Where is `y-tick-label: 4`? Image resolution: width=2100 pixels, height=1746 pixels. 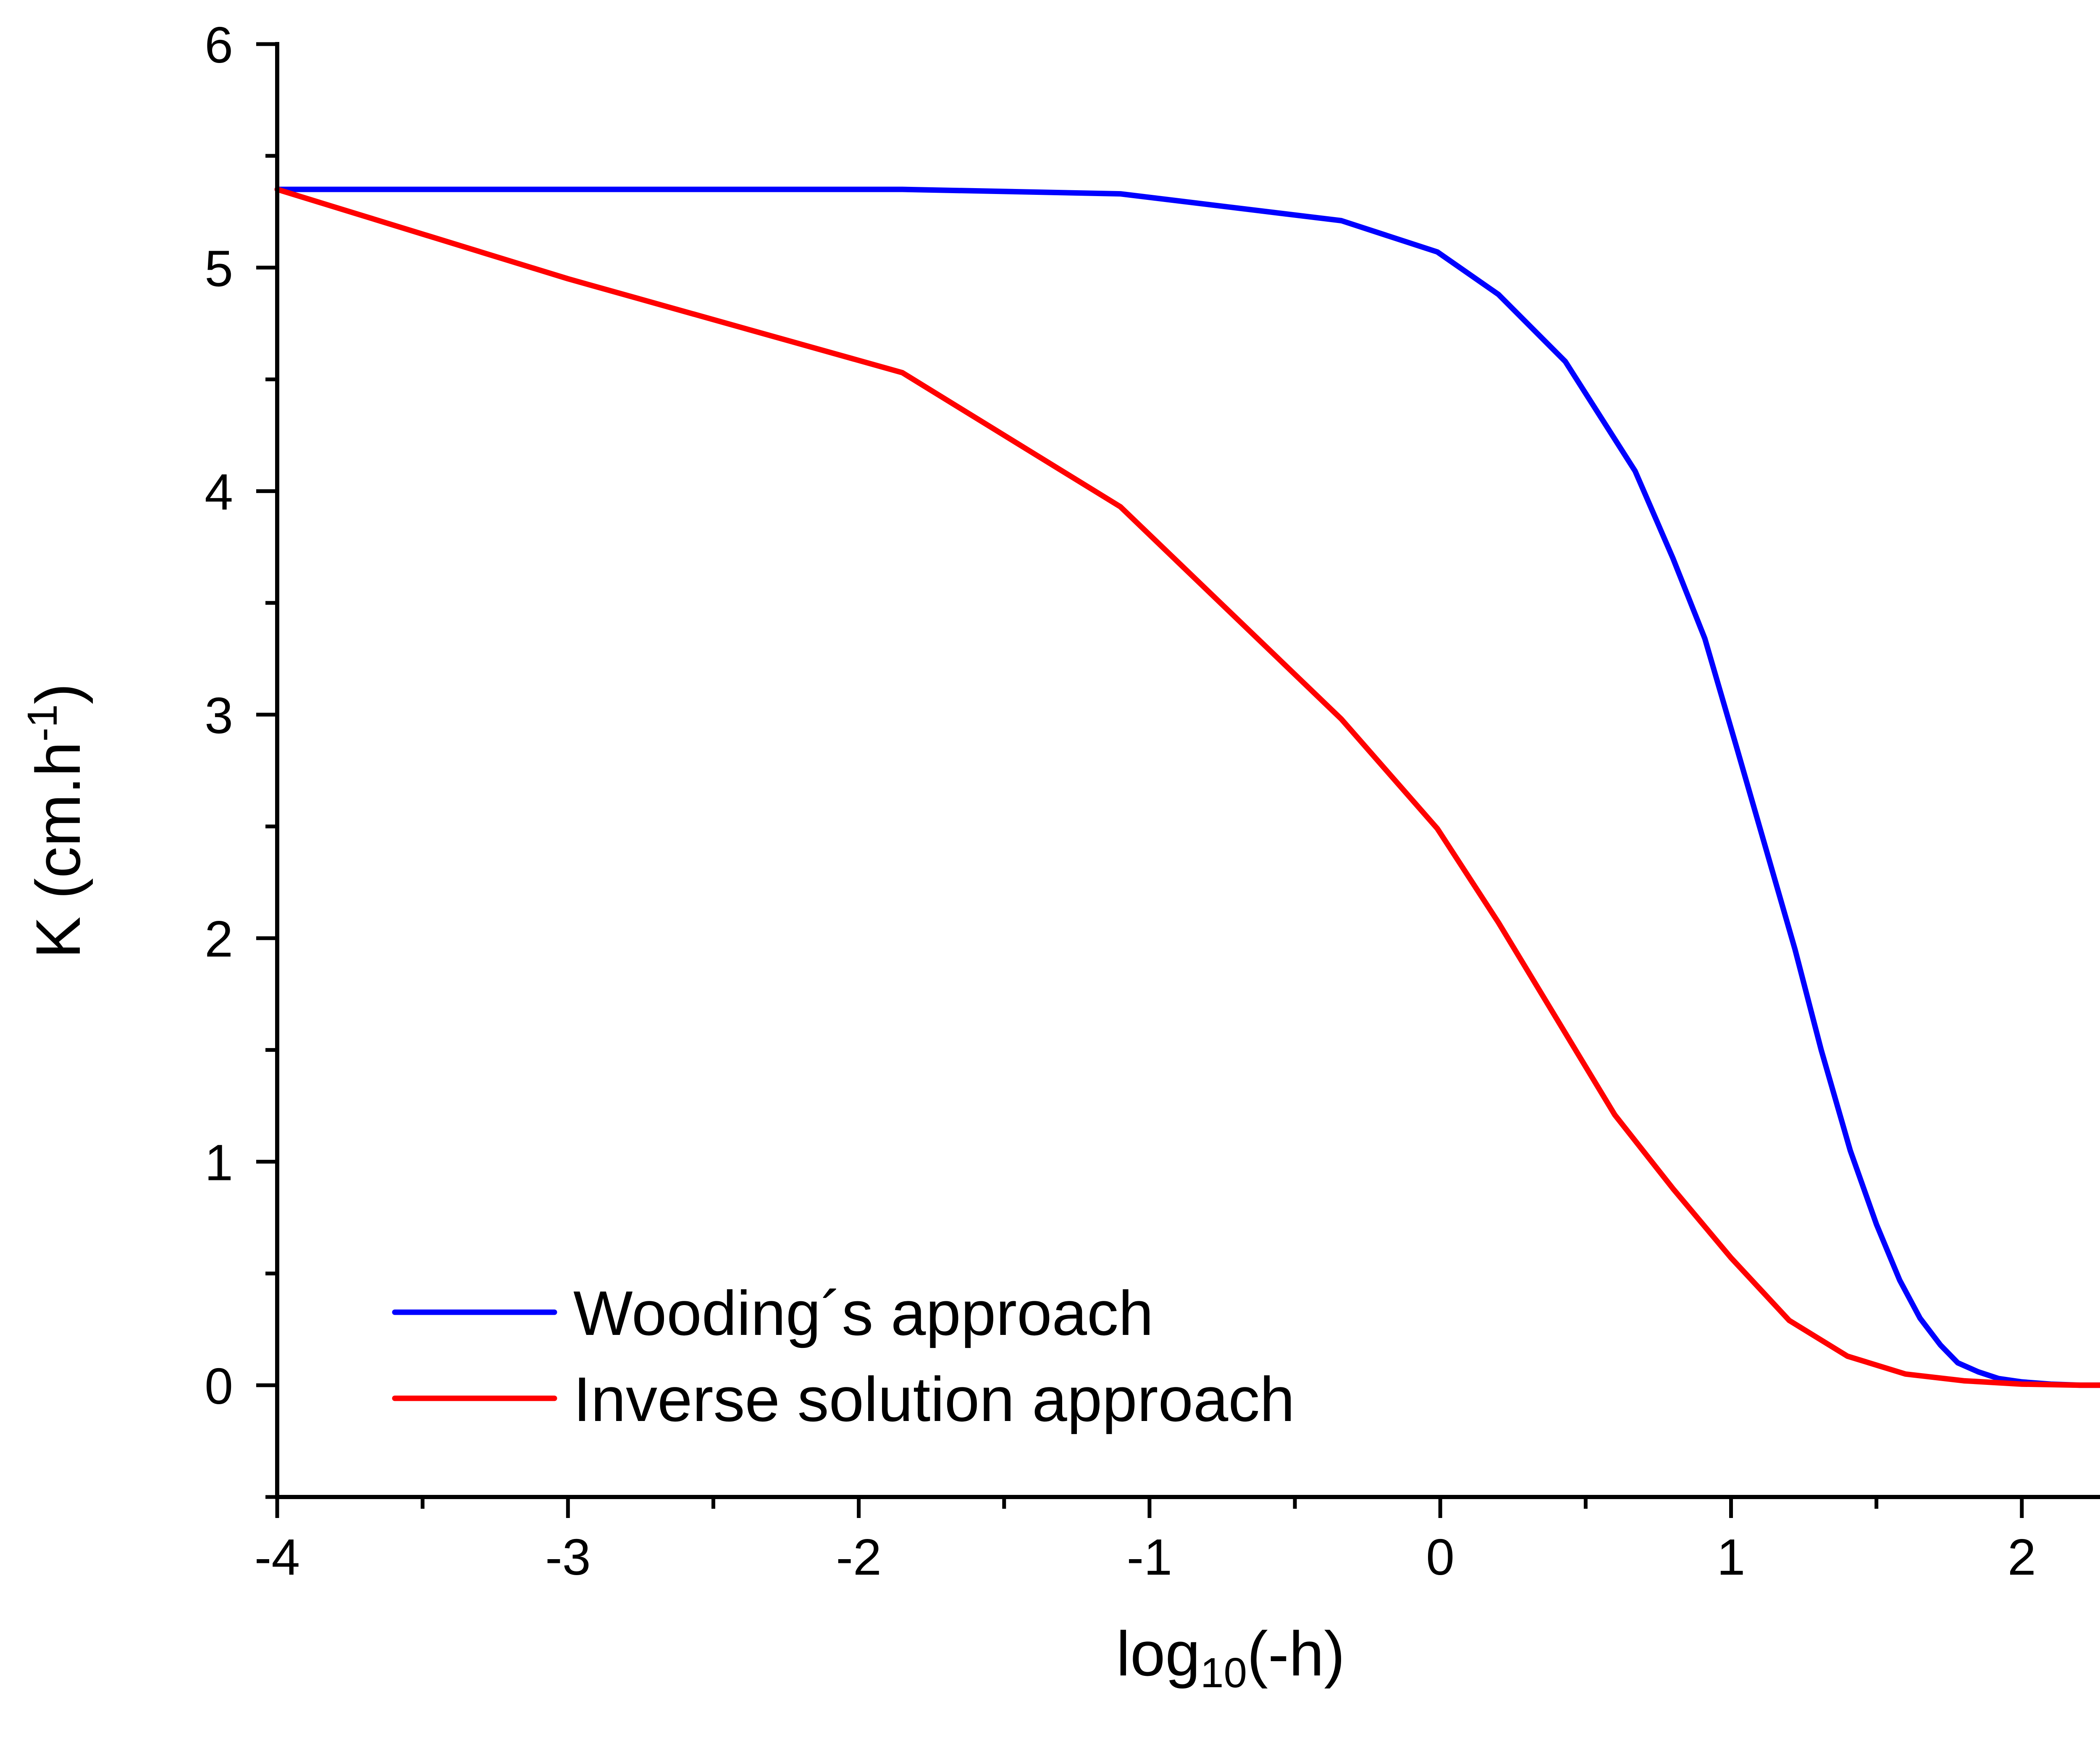
y-tick-label: 4 is located at coordinates (219, 492).